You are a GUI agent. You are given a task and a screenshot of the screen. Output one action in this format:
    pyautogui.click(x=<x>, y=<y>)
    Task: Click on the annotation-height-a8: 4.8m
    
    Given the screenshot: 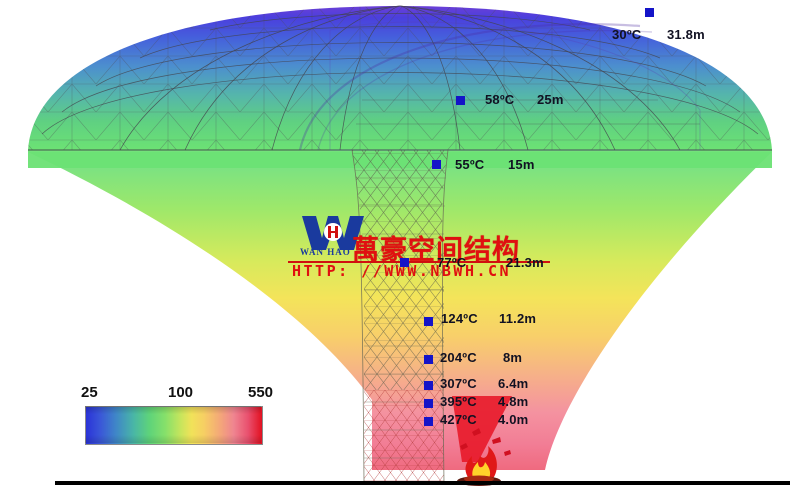 What is the action you would take?
    pyautogui.click(x=513, y=401)
    